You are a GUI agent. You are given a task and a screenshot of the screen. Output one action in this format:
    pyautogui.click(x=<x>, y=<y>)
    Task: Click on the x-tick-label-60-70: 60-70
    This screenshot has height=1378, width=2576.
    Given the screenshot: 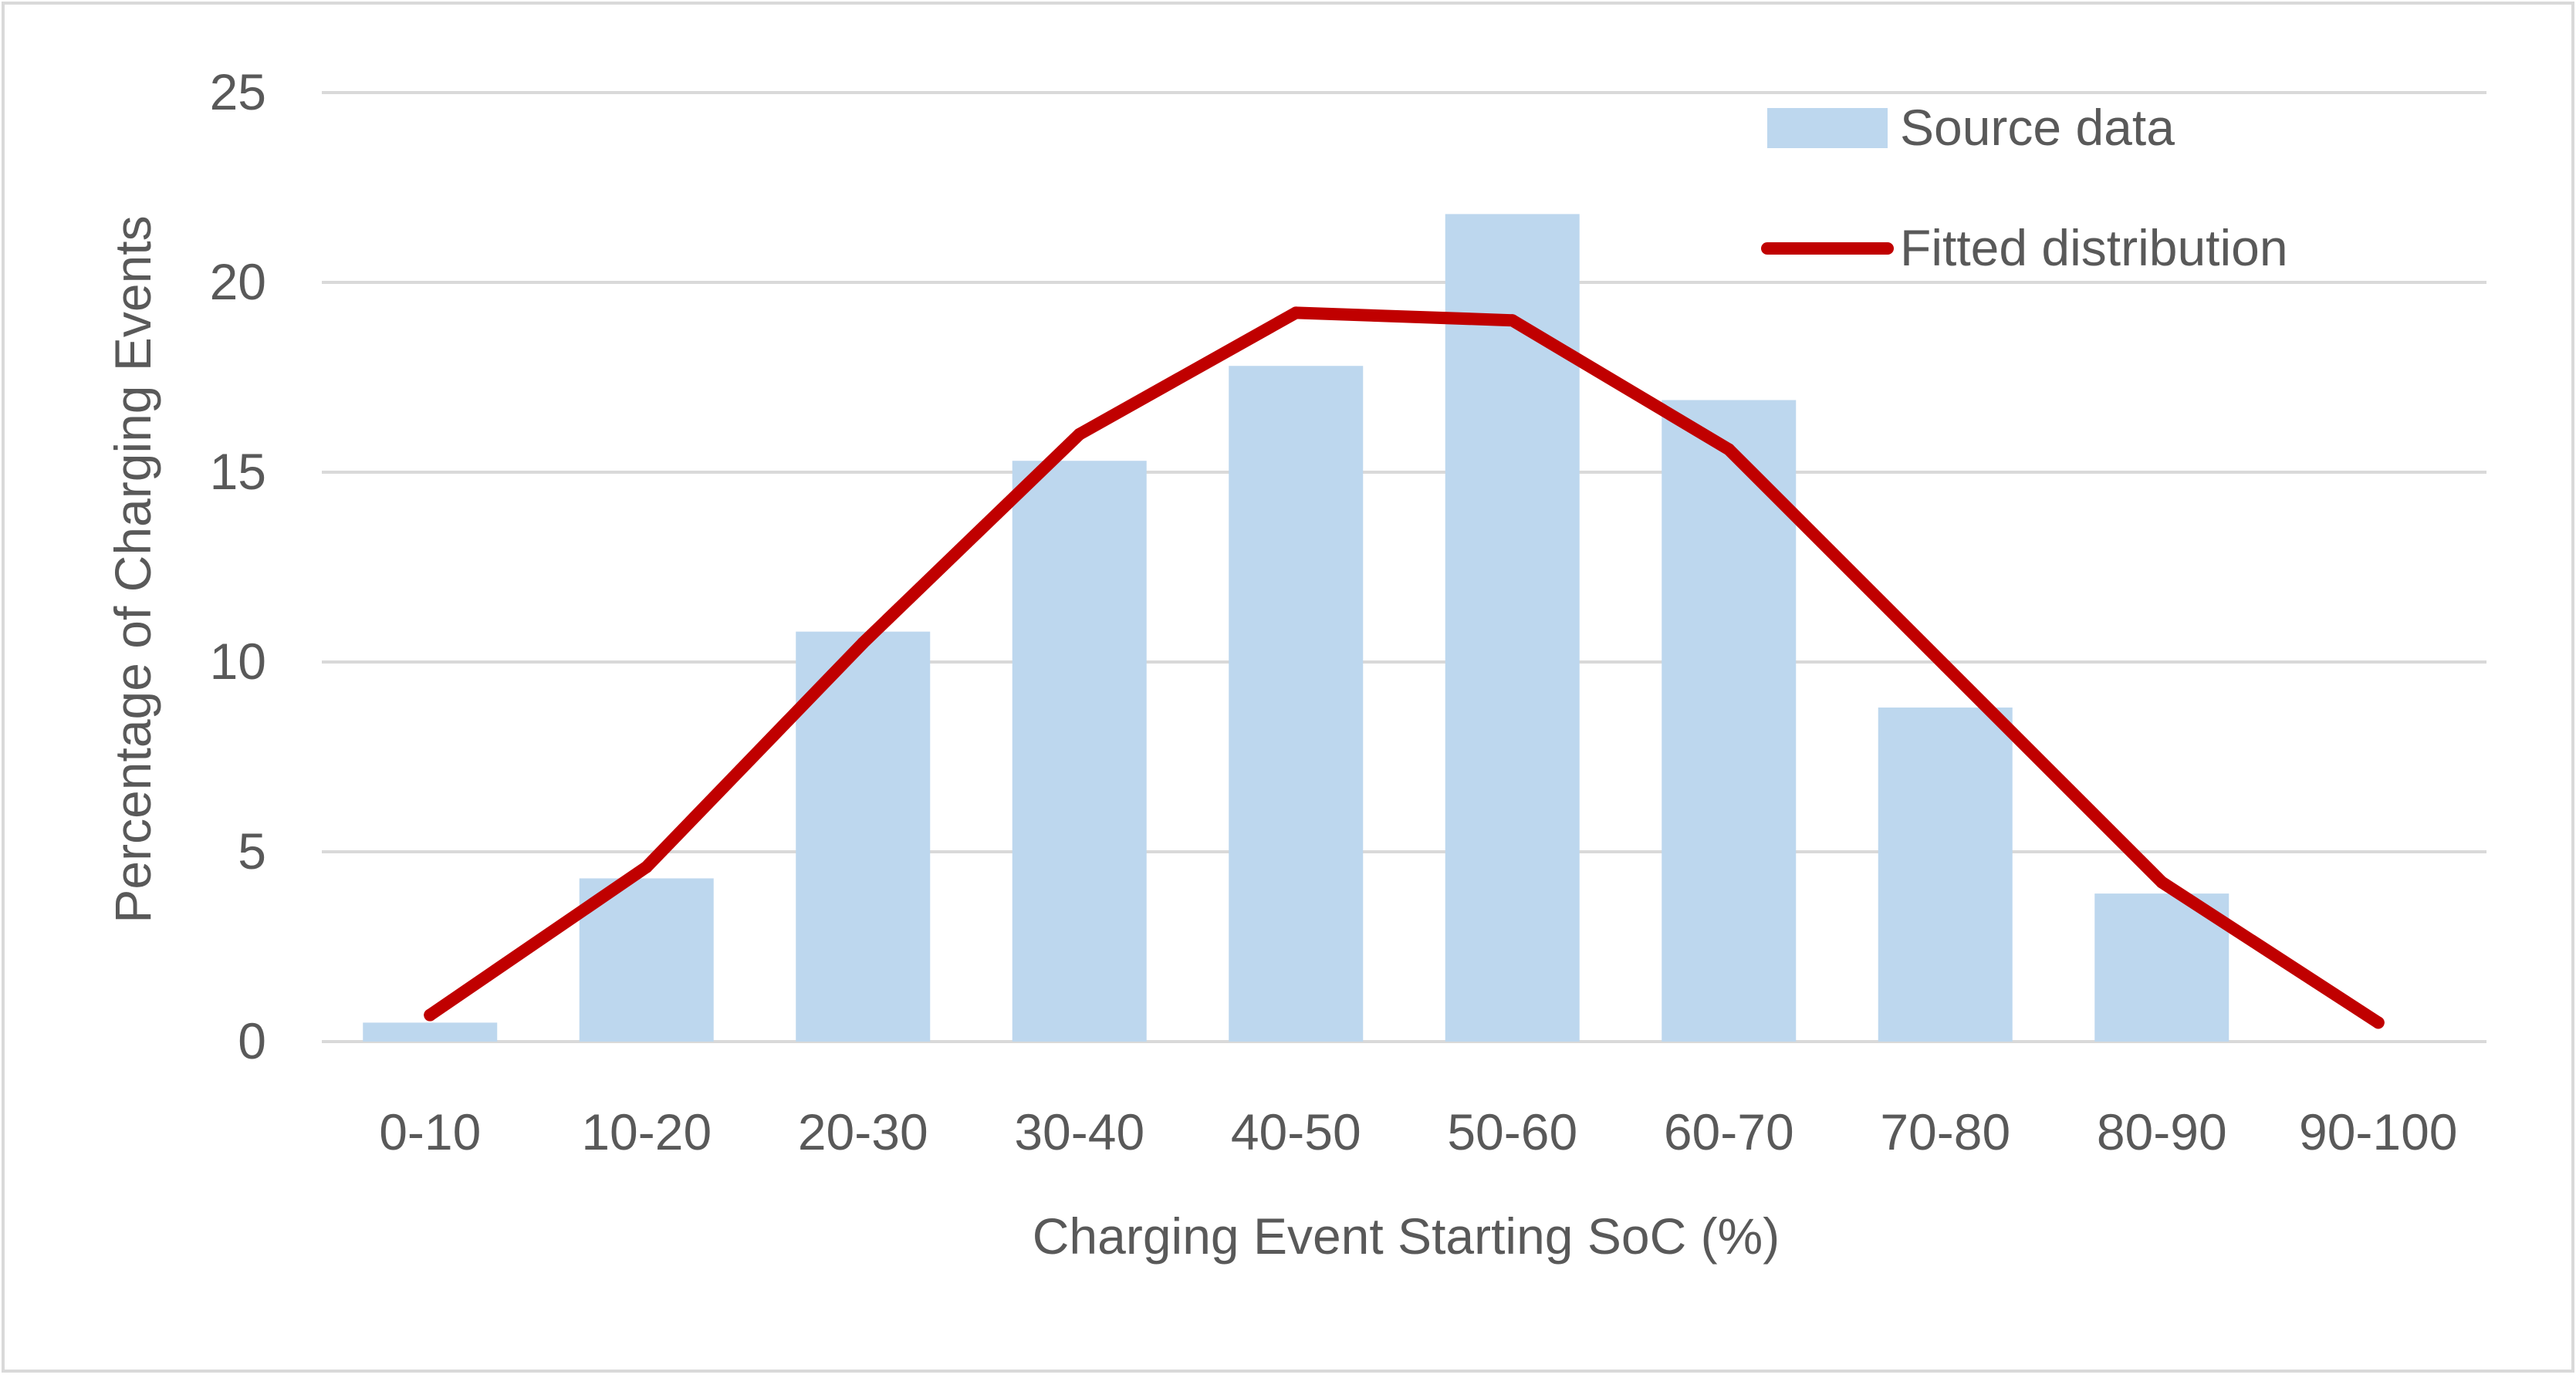 What is the action you would take?
    pyautogui.click(x=1729, y=1132)
    